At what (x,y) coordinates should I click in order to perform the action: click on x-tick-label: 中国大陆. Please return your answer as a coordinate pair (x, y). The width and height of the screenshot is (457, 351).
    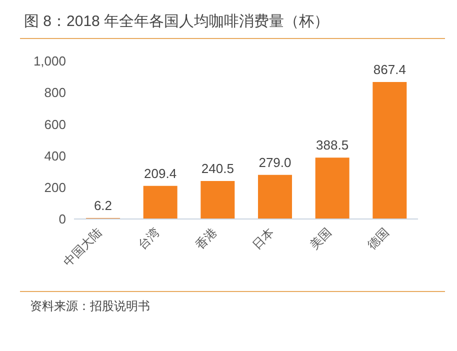
    Looking at the image, I should click on (82, 247).